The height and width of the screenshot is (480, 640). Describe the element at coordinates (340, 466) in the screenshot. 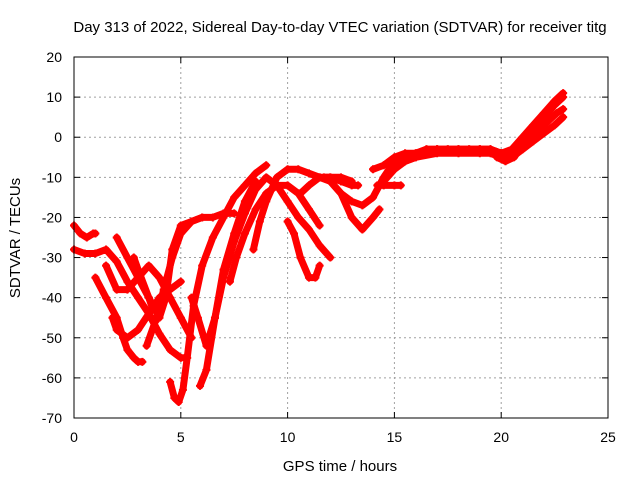

I see `x-axis-title: GPS time / hours` at that location.